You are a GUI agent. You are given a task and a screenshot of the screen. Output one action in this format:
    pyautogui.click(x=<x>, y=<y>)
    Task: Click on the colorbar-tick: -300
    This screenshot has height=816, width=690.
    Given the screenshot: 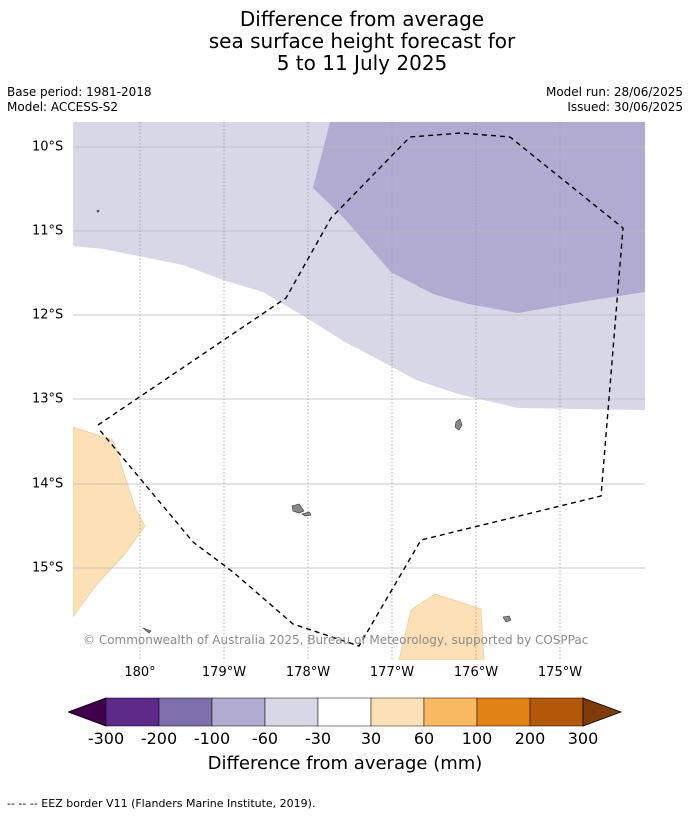 What is the action you would take?
    pyautogui.click(x=106, y=738)
    